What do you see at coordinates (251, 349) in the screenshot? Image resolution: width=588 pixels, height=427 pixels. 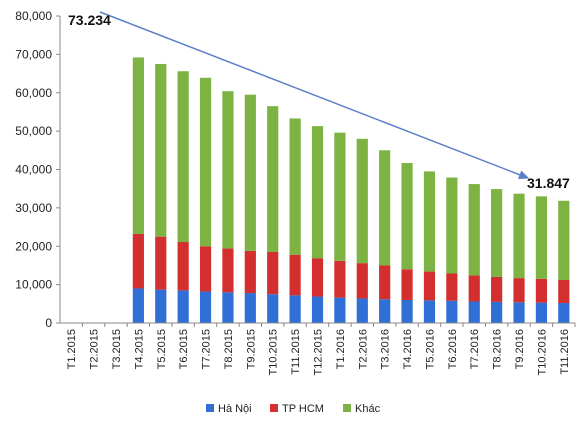 I see `x-tick-label: T9.2015` at bounding box center [251, 349].